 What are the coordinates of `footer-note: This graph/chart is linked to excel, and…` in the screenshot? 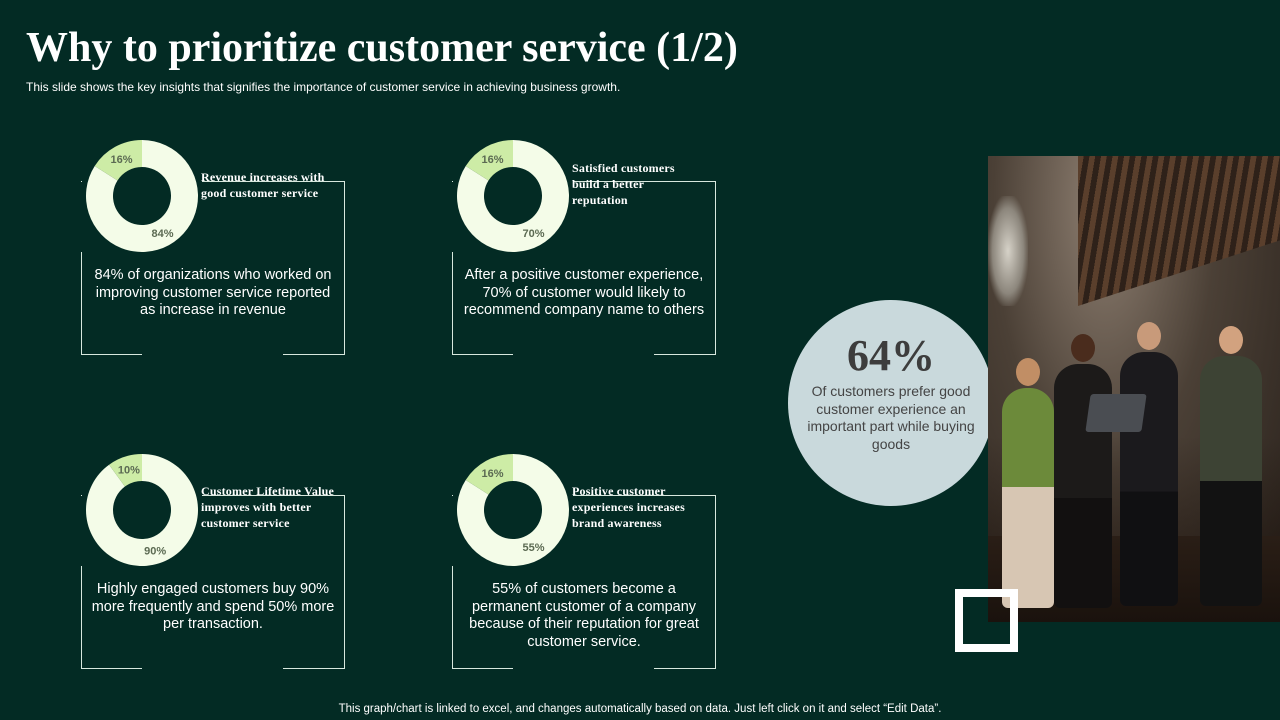 It's located at (640, 709).